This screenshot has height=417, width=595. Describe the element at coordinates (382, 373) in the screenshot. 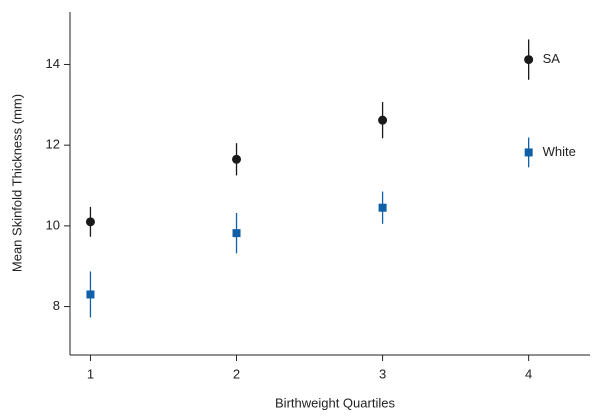

I see `x-tick-label: 3` at that location.